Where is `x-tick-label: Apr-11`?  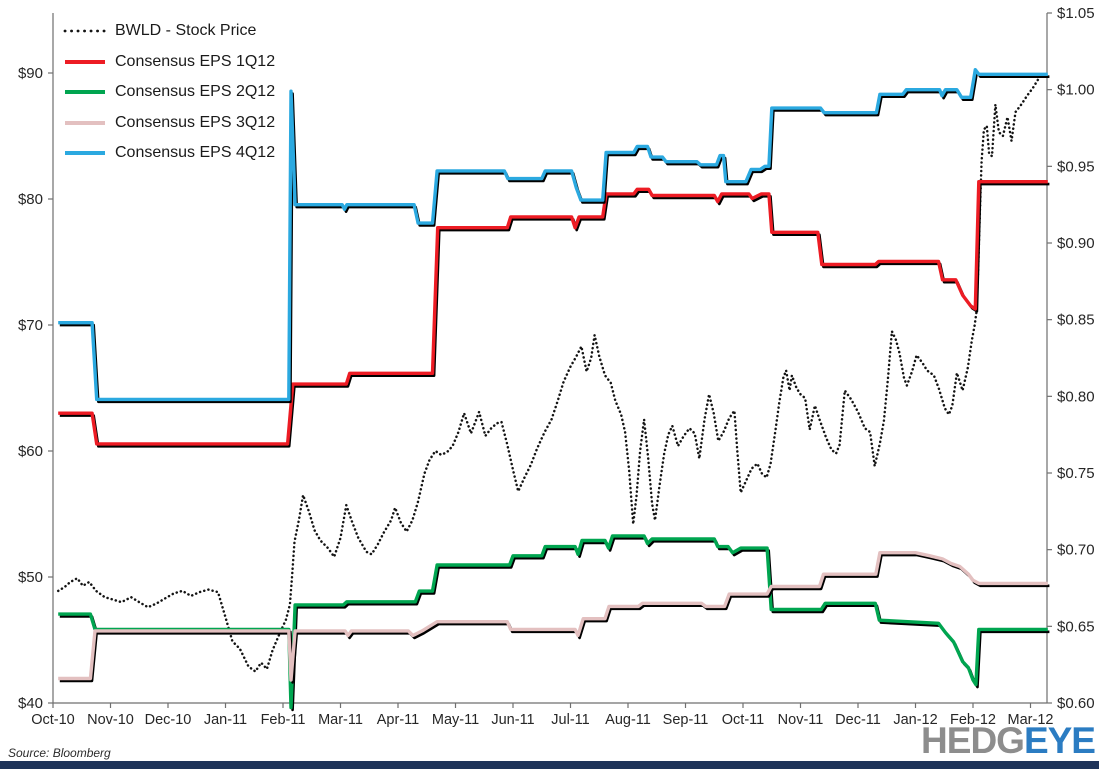 x-tick-label: Apr-11 is located at coordinates (398, 720).